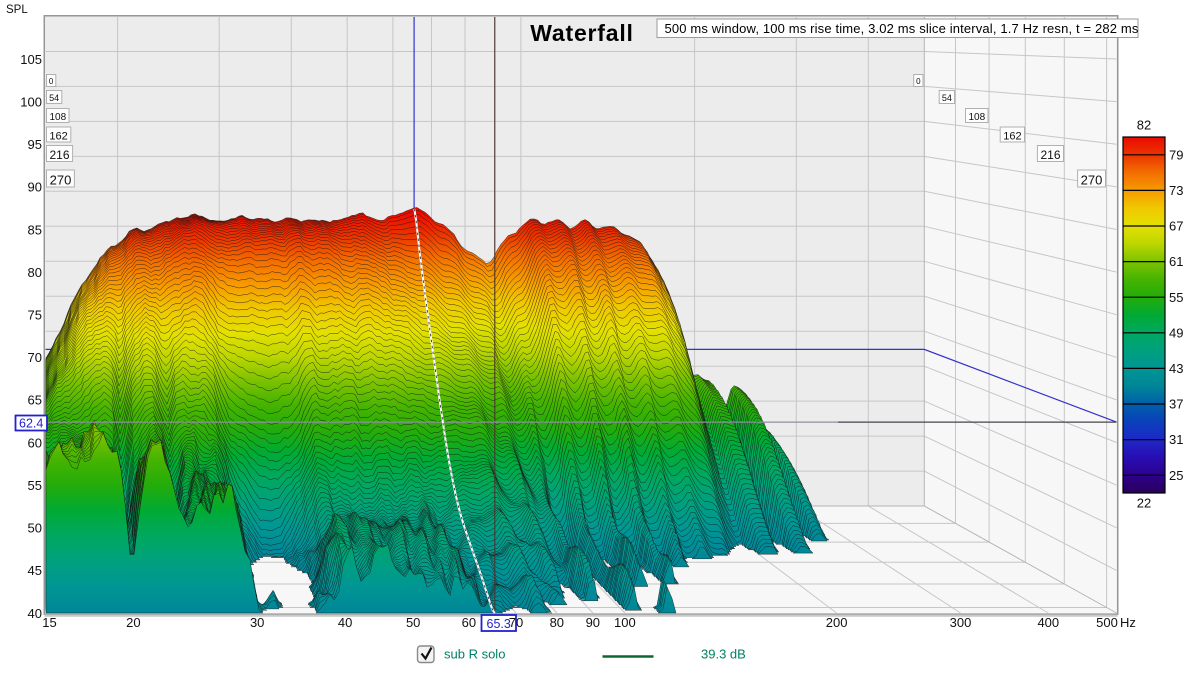 The image size is (1200, 678). I want to click on svg-text: 82, so click(1144, 125).